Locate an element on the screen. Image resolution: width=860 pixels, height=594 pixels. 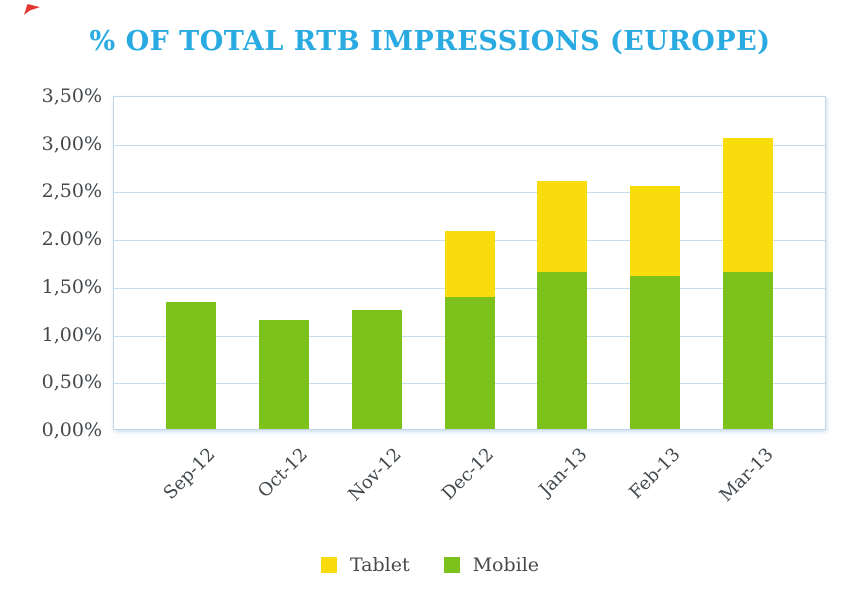
legend-label: Tablet is located at coordinates (379, 565).